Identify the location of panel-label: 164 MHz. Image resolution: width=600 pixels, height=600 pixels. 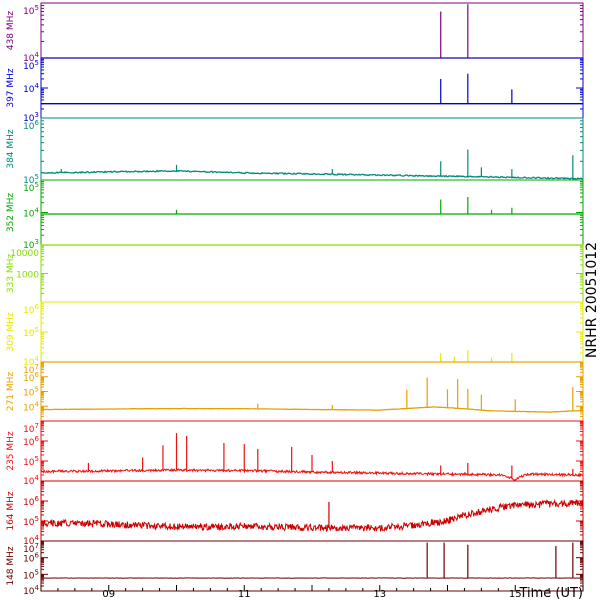
(11, 511).